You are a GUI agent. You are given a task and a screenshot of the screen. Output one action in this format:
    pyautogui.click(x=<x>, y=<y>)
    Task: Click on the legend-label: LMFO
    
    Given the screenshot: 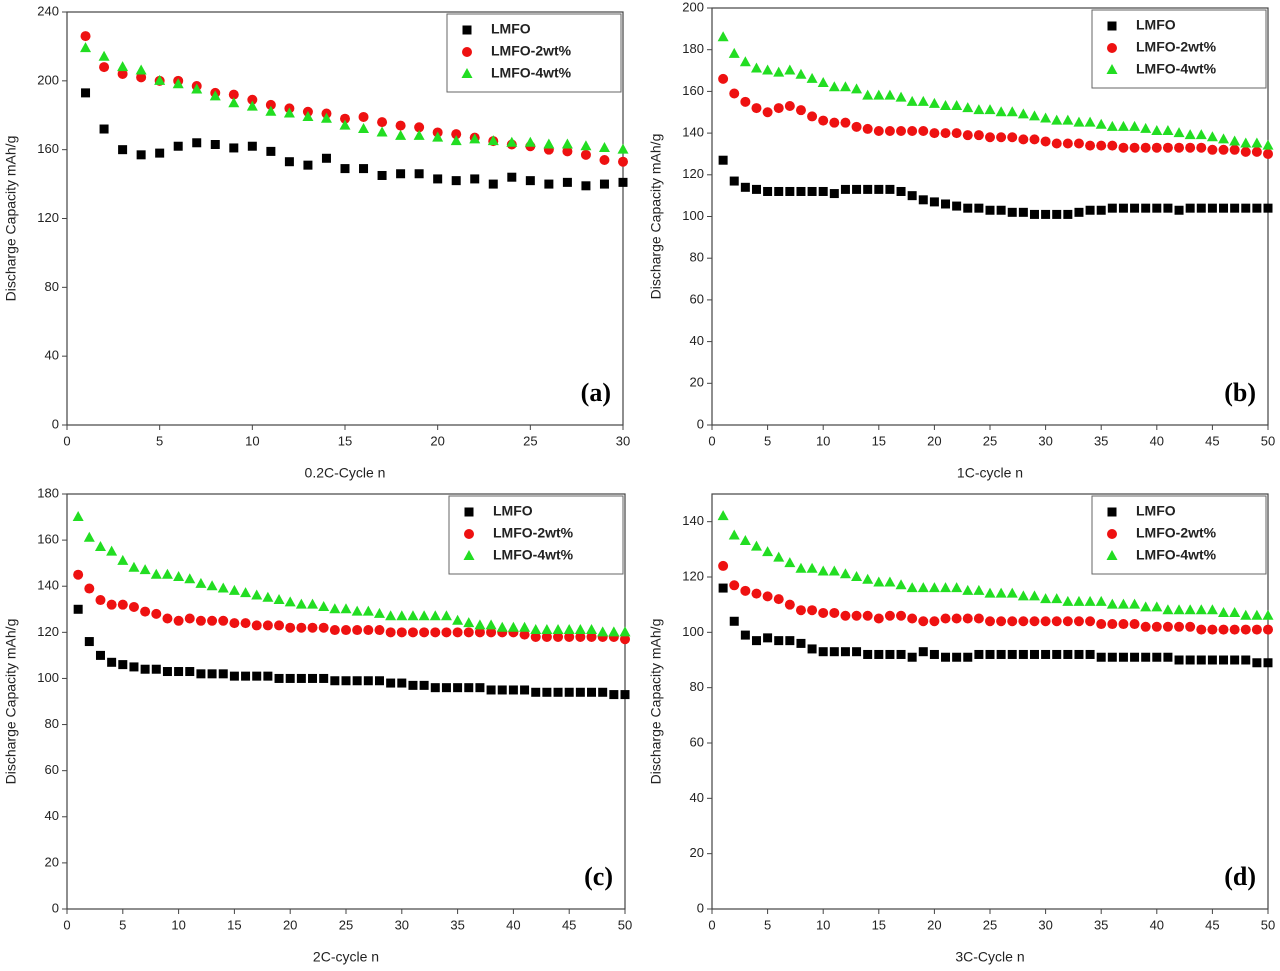 What is the action you would take?
    pyautogui.click(x=1156, y=511)
    